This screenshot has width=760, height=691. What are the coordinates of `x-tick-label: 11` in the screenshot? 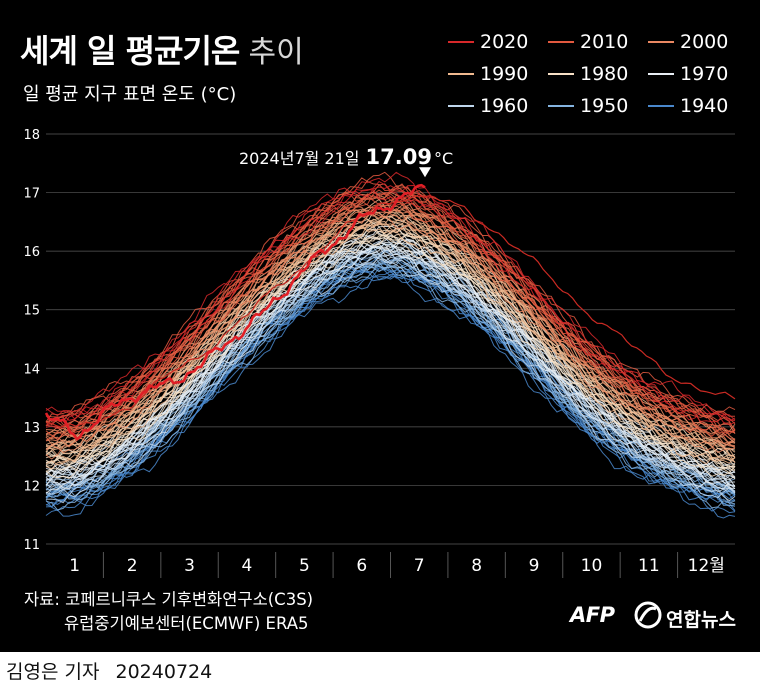 It's located at (649, 566).